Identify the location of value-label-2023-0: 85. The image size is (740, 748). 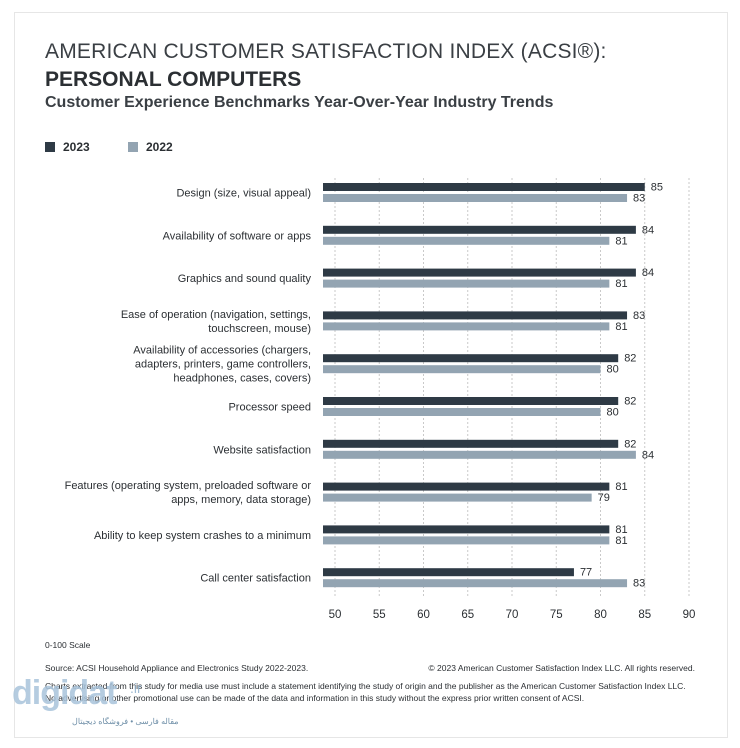
(657, 188).